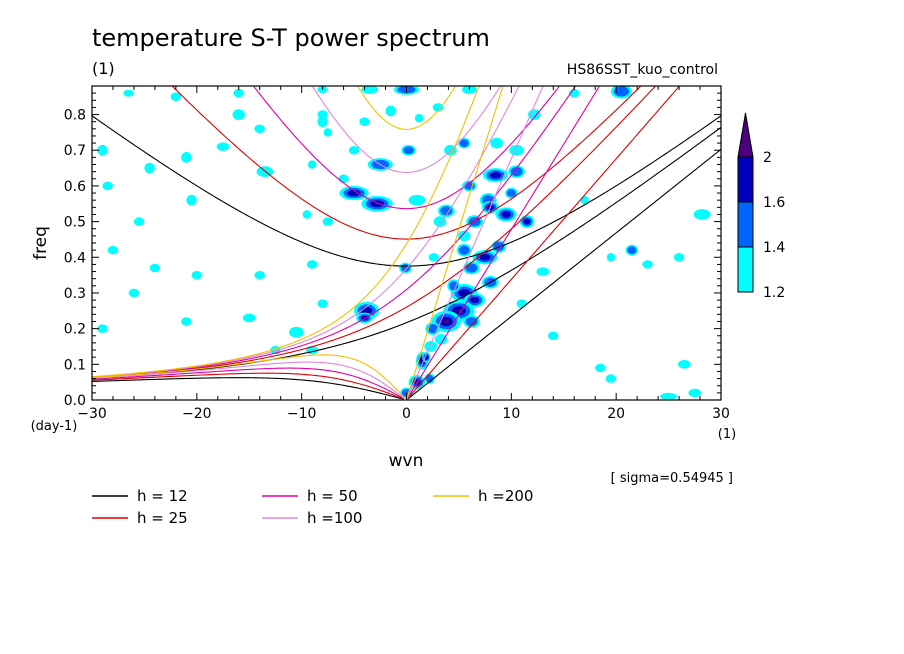  I want to click on y-tick-label-0.4: 0.4, so click(75, 258).